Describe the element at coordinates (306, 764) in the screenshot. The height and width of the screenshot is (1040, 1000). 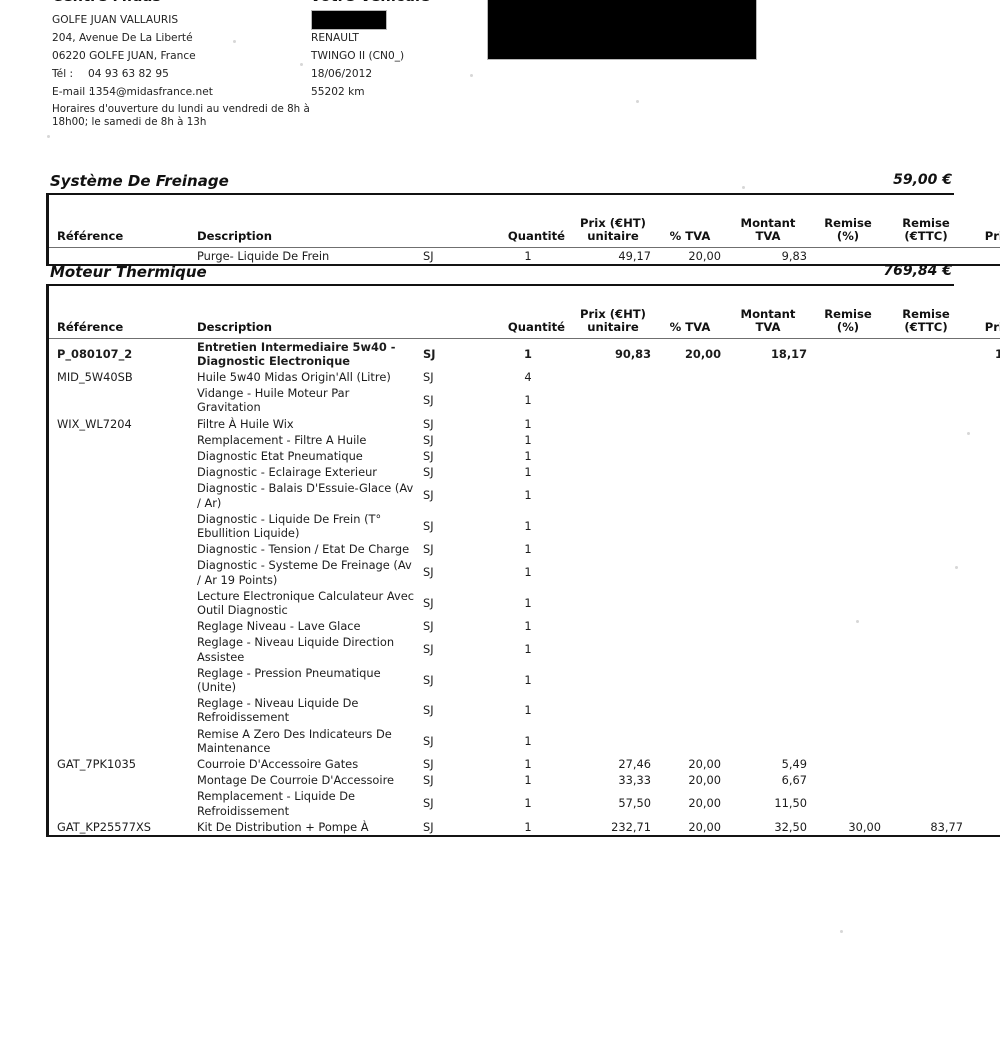
I see `cell-description: Courroie D'Accessoire Gates` at that location.